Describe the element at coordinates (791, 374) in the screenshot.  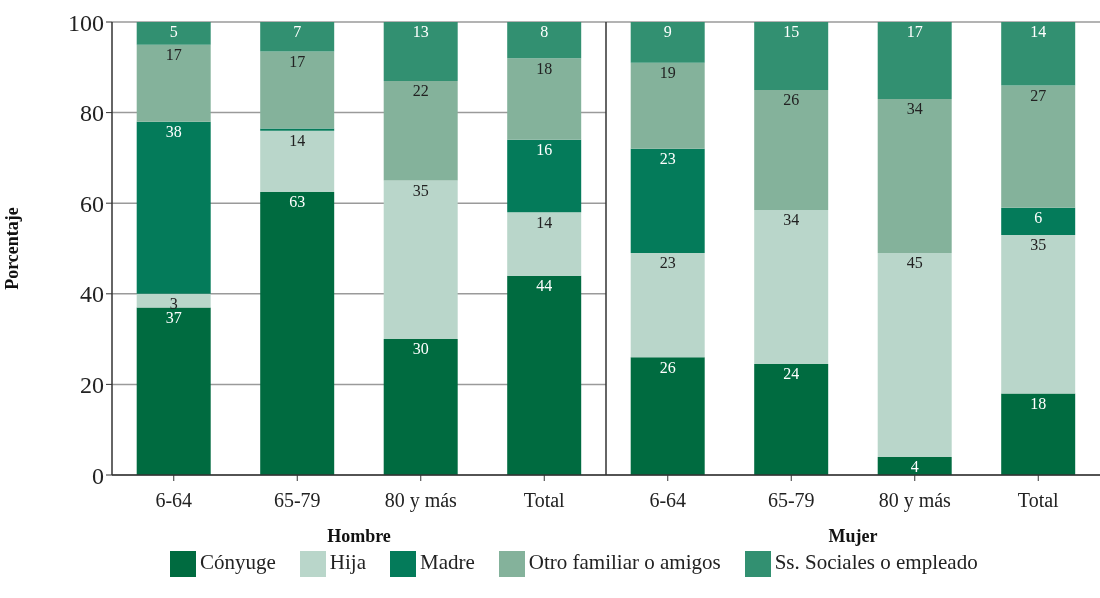
I see `data-label: 24` at that location.